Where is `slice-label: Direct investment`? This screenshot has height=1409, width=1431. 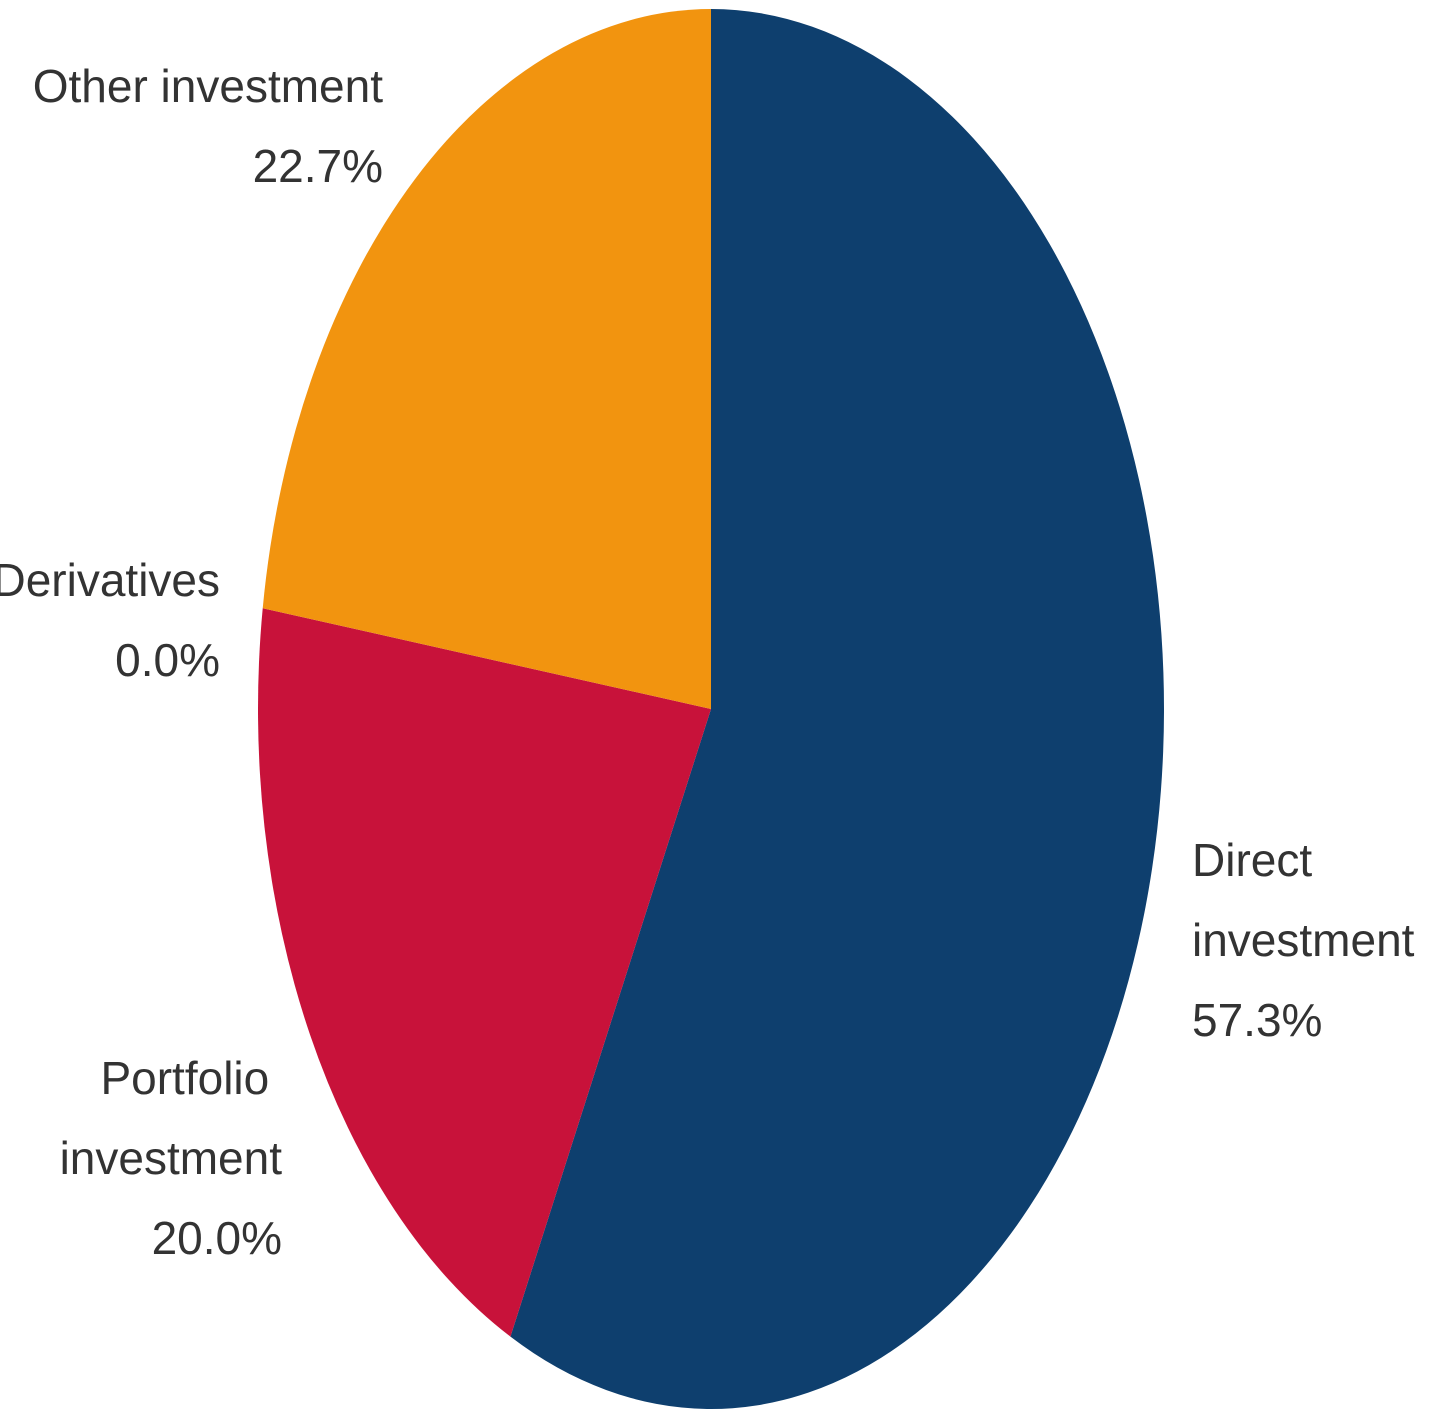
slice-label: Direct investment is located at coordinates (1303, 900).